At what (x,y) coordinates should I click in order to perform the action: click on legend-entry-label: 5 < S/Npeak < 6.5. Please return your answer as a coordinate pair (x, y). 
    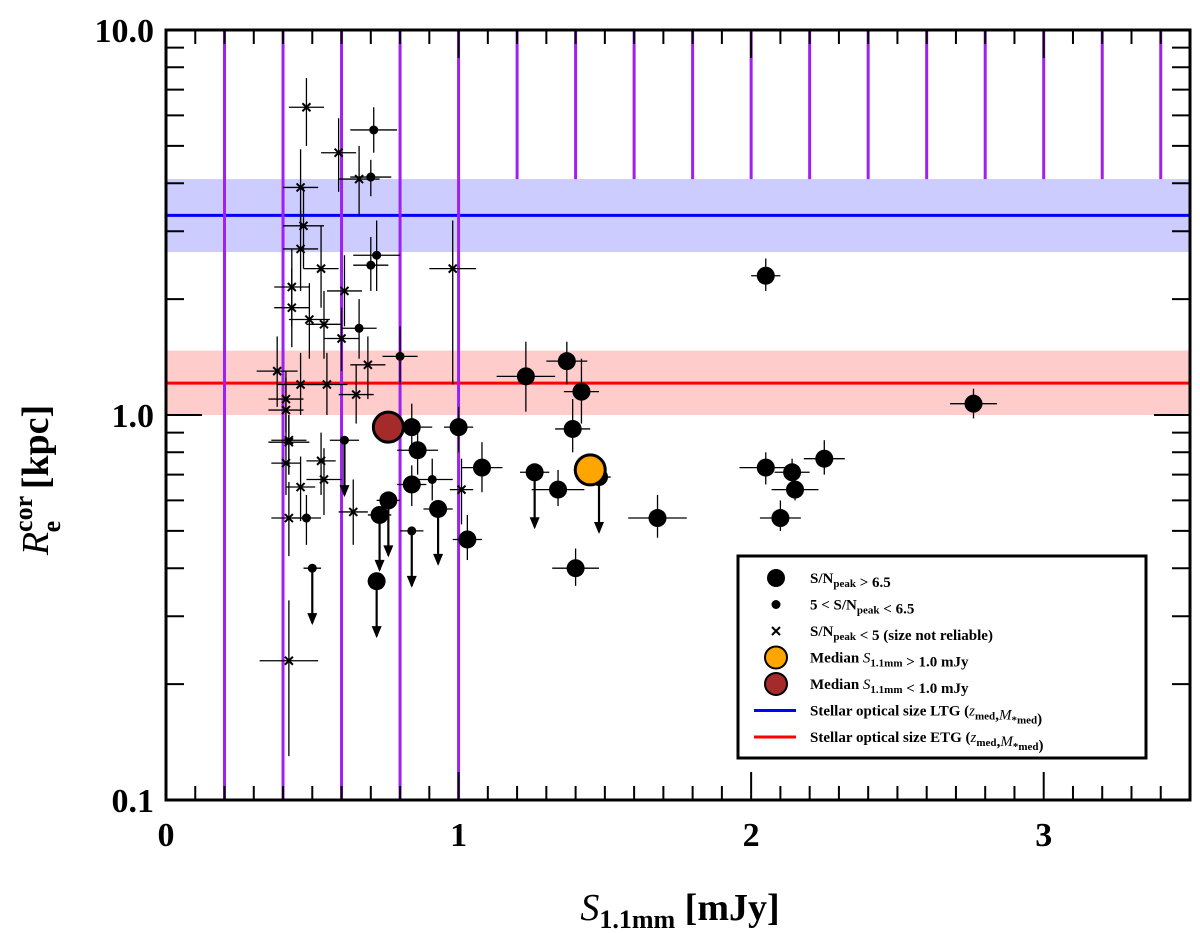
    Looking at the image, I should click on (862, 608).